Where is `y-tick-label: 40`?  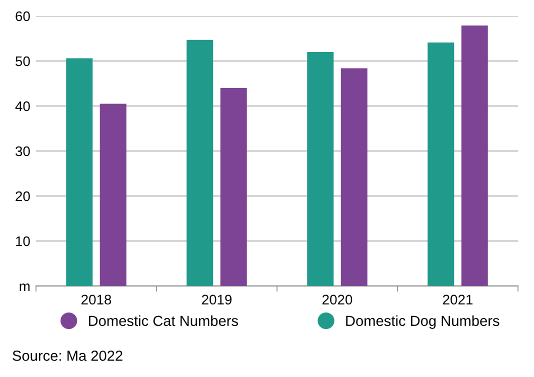
y-tick-label: 40 is located at coordinates (22, 106).